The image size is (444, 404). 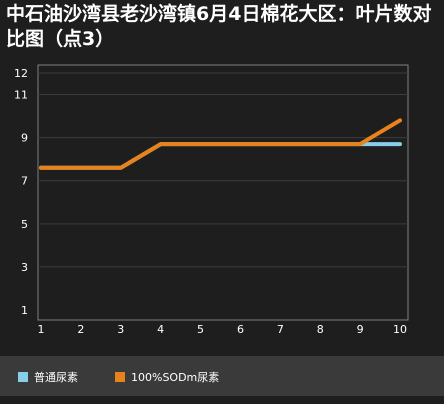 What do you see at coordinates (360, 329) in the screenshot?
I see `x-tick-label-9: 9` at bounding box center [360, 329].